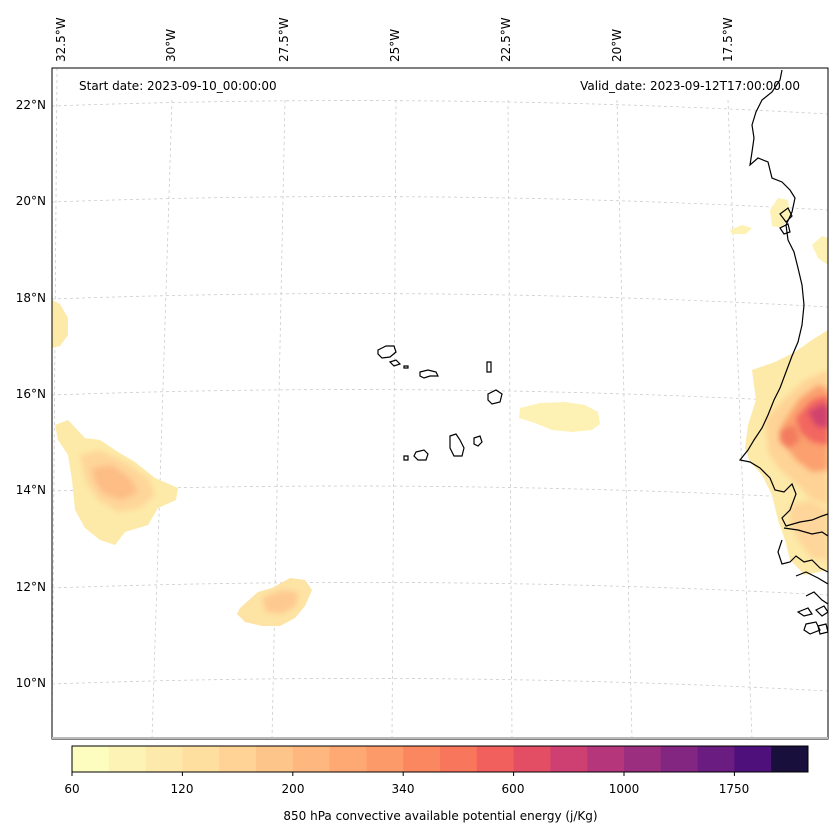 Image resolution: width=837 pixels, height=836 pixels. Describe the element at coordinates (395, 45) in the screenshot. I see `lon-label: 25°W` at that location.